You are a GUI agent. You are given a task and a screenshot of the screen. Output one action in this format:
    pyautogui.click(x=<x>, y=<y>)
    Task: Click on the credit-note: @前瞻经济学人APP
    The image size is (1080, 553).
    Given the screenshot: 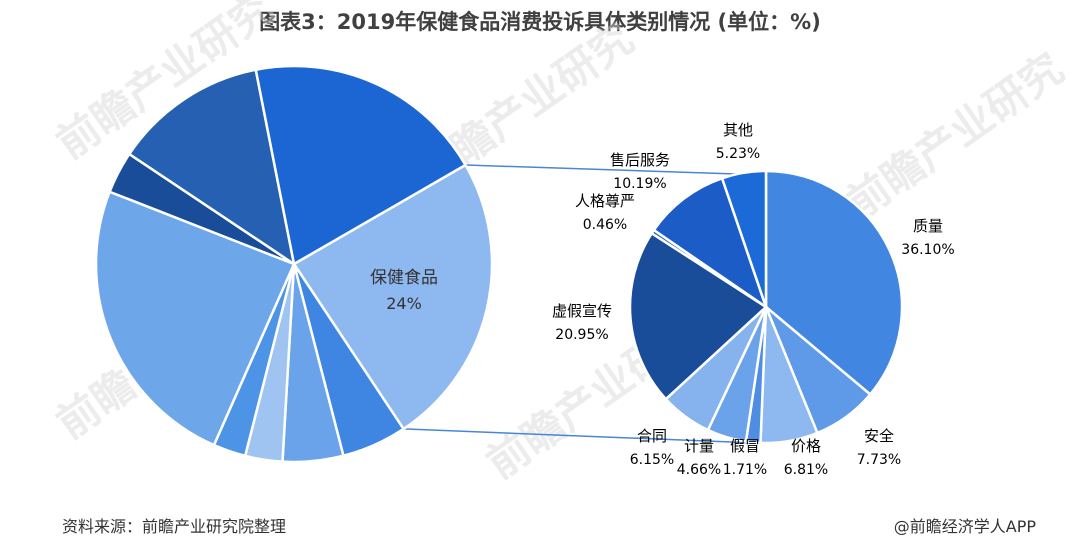 What is the action you would take?
    pyautogui.click(x=964, y=526)
    